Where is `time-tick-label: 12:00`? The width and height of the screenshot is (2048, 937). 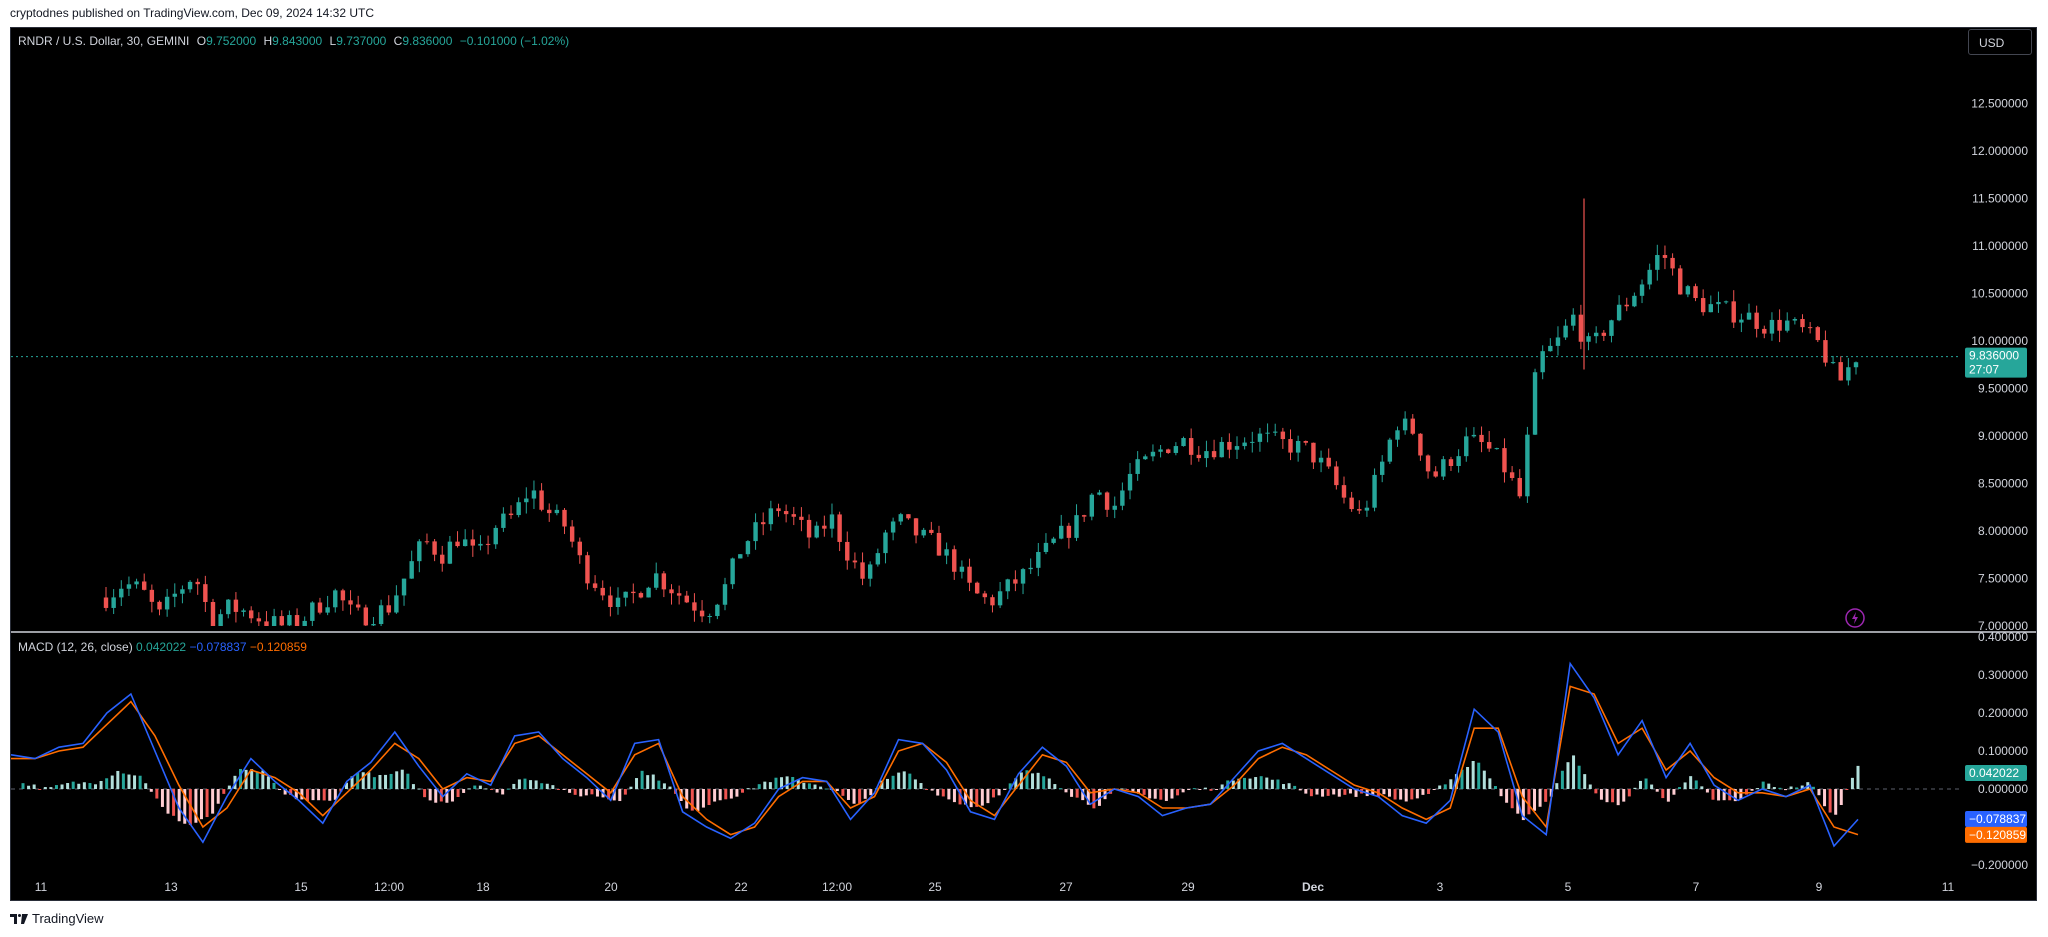
time-tick-label: 12:00 is located at coordinates (837, 887).